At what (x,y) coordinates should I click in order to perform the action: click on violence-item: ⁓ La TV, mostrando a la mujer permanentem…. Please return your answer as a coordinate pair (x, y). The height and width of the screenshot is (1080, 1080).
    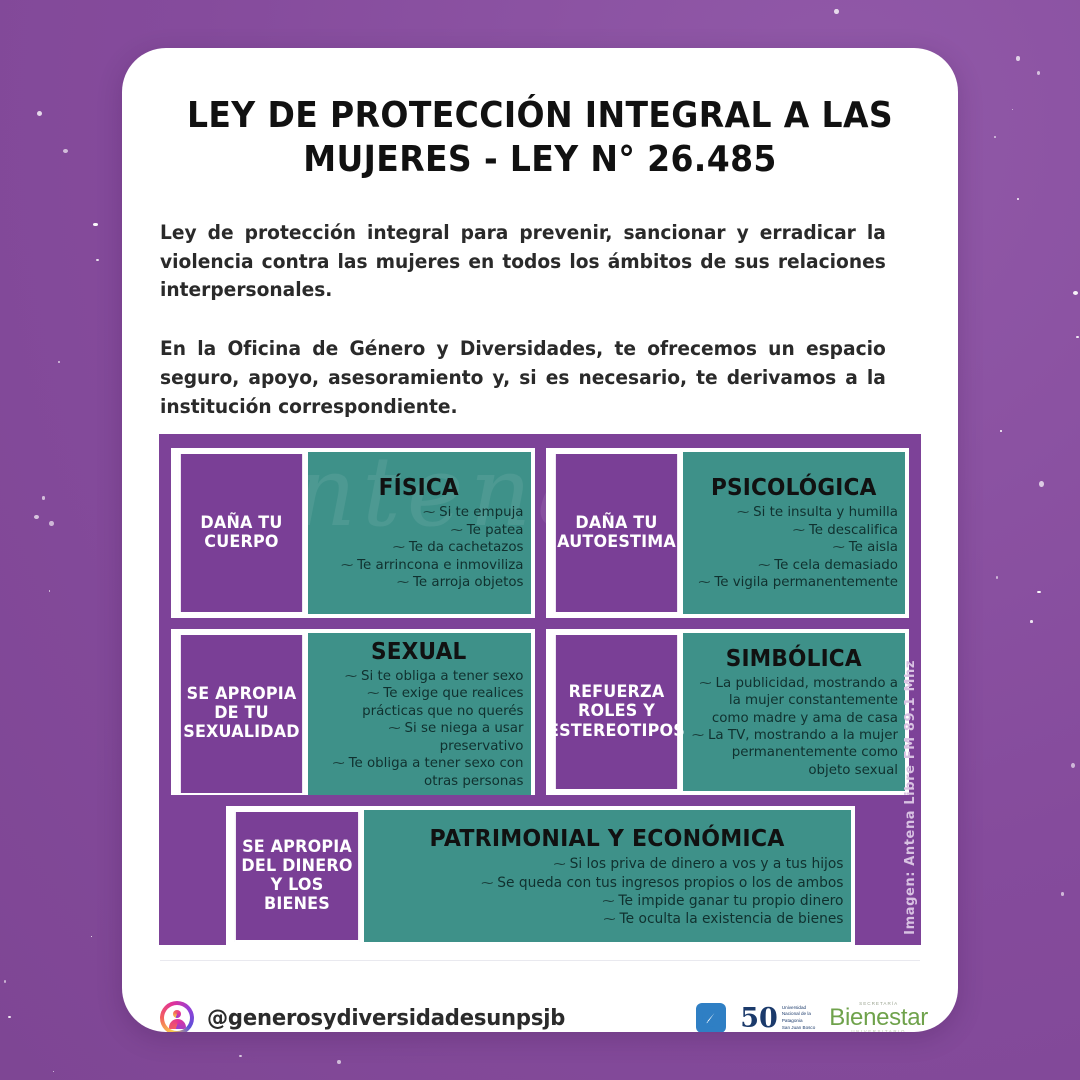
    Looking at the image, I should click on (794, 753).